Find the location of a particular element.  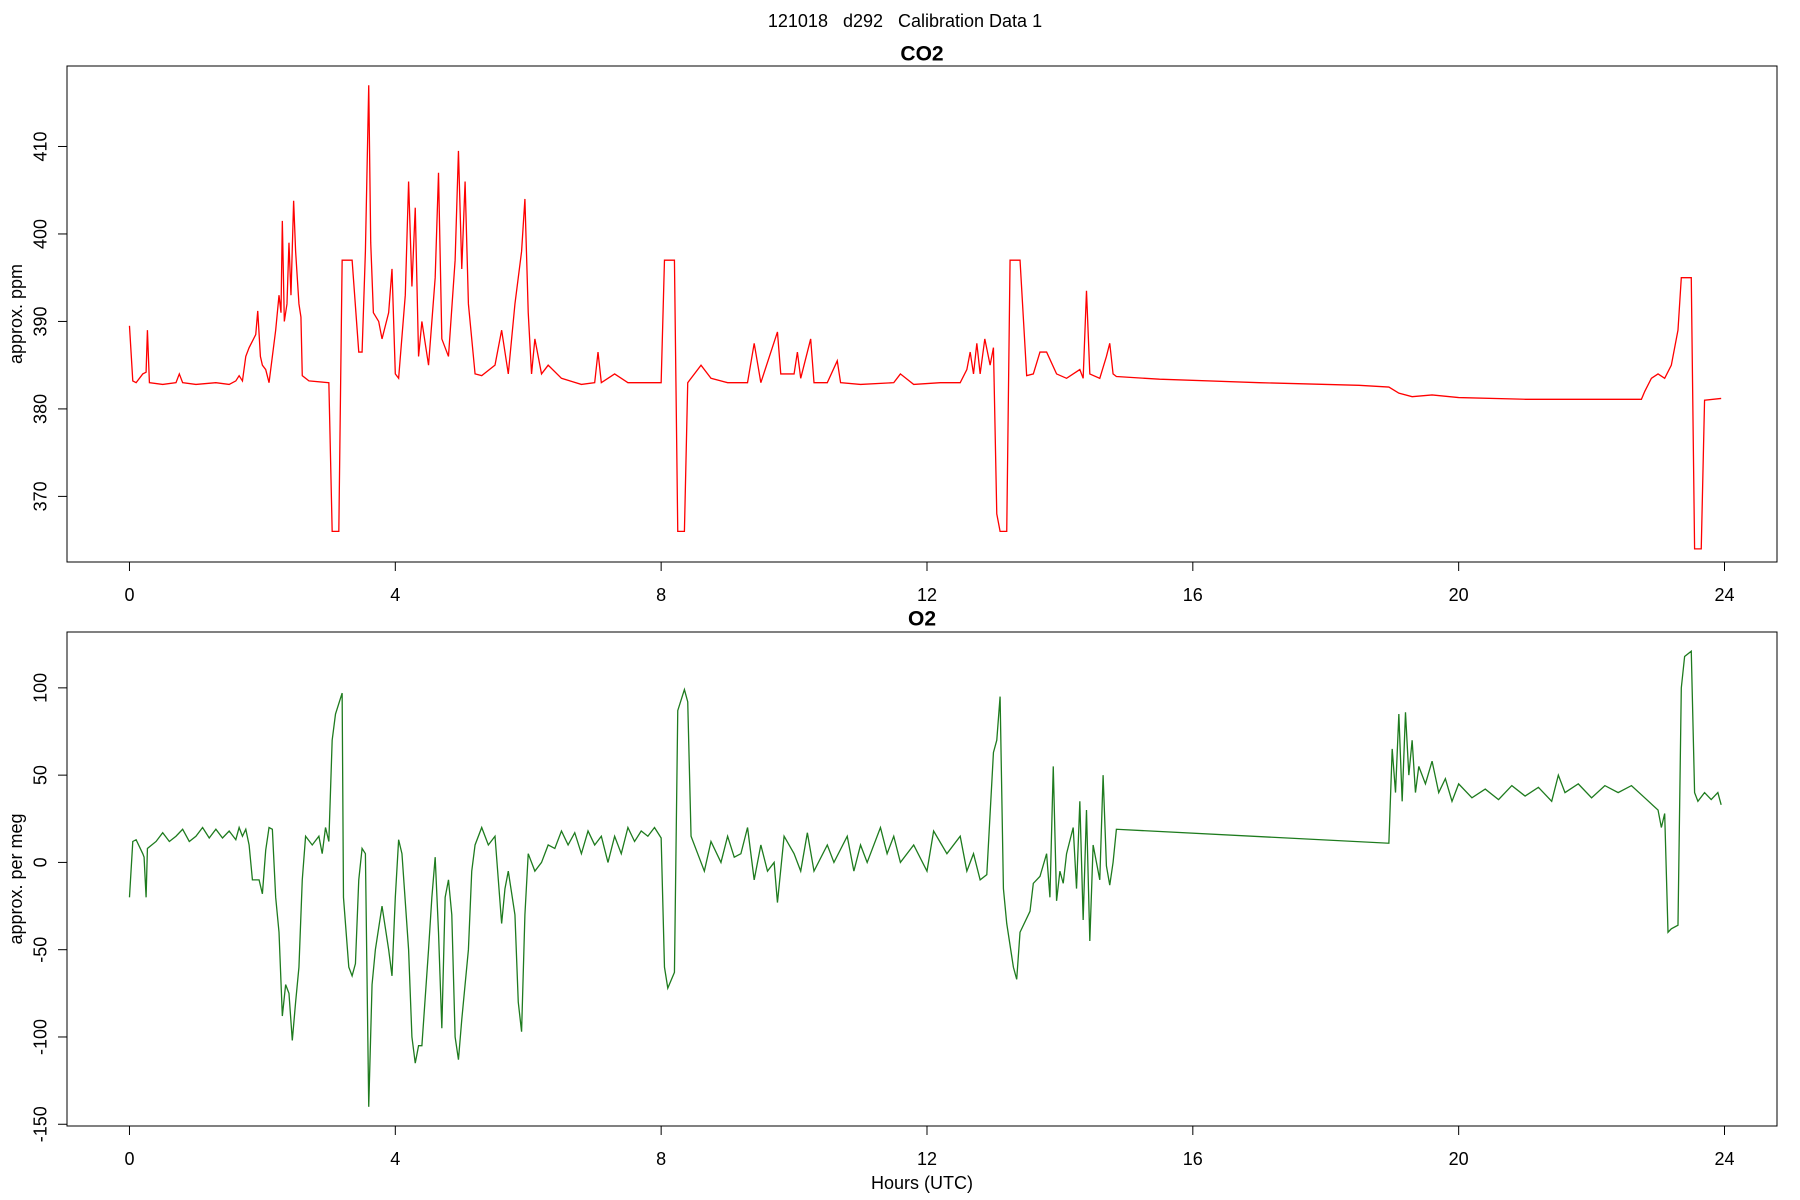

page-title: 121018 d292 Calibration Data 1 is located at coordinates (905, 21).